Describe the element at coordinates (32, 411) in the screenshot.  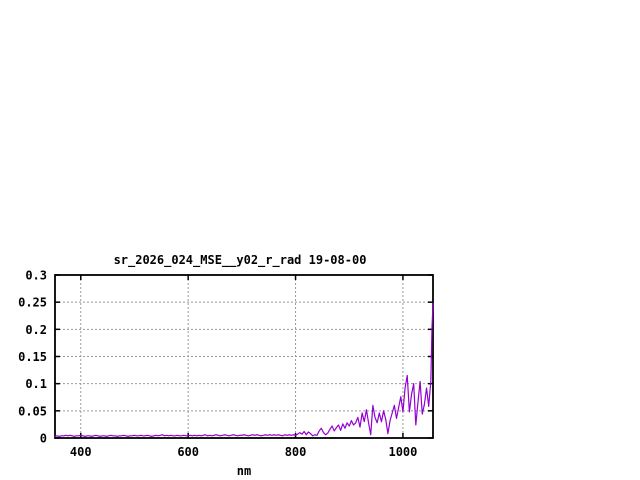
I see `y-tick-label-0.05: 0.05` at that location.